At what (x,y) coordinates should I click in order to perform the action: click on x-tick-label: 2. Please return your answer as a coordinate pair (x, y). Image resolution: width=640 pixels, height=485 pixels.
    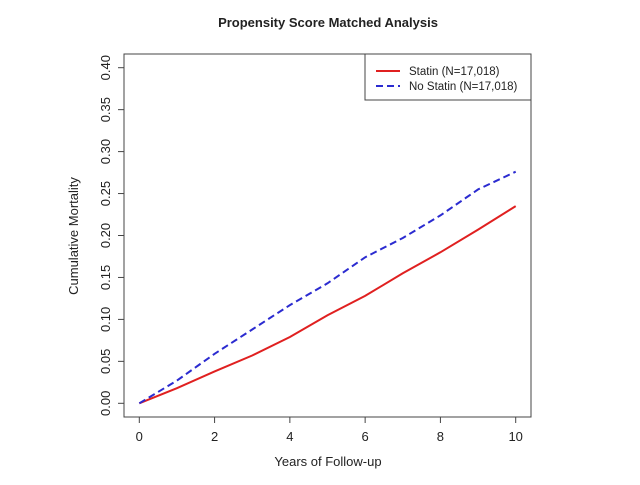
    Looking at the image, I should click on (214, 436).